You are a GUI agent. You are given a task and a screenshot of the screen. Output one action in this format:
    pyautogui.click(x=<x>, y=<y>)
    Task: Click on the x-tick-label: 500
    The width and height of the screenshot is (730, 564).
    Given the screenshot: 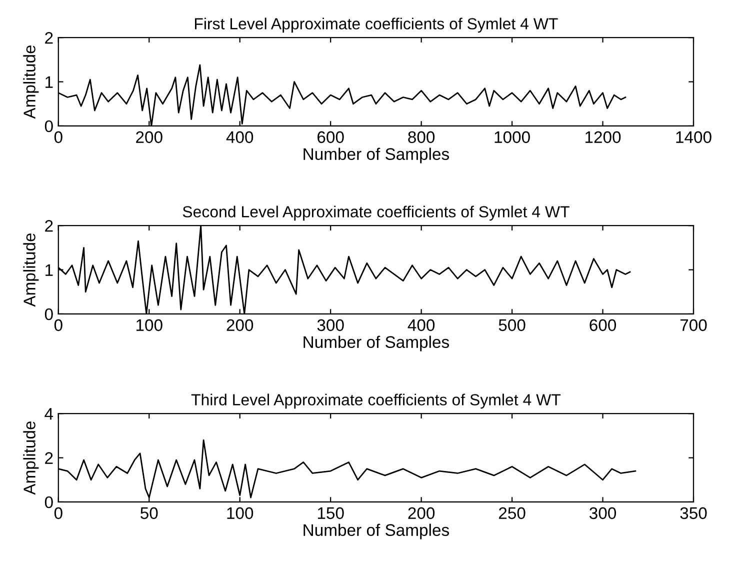 What is the action you would take?
    pyautogui.click(x=512, y=325)
    